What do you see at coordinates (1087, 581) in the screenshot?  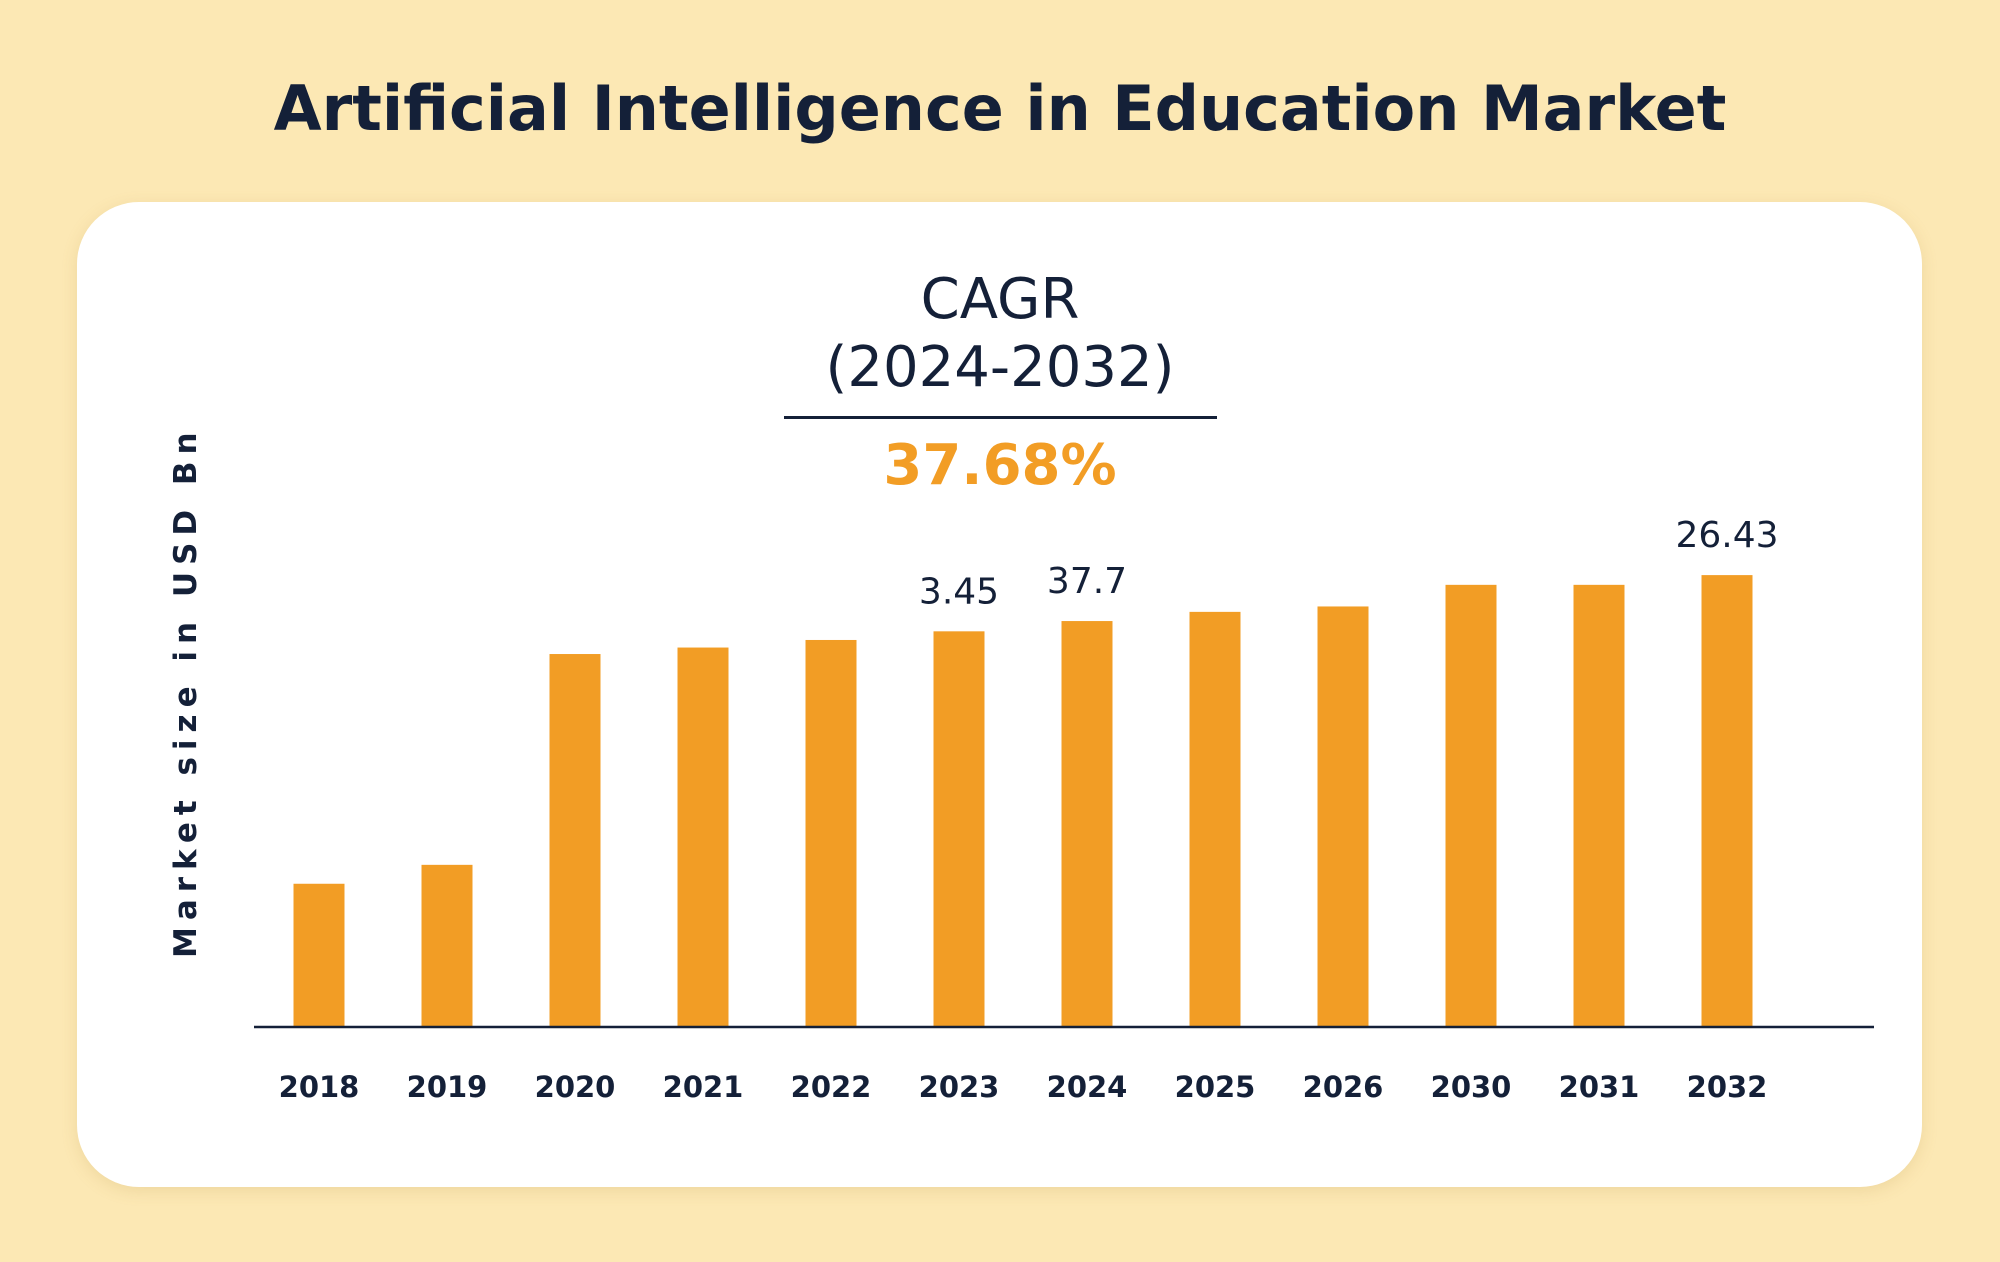 I see `data-label-2024: 37.7` at bounding box center [1087, 581].